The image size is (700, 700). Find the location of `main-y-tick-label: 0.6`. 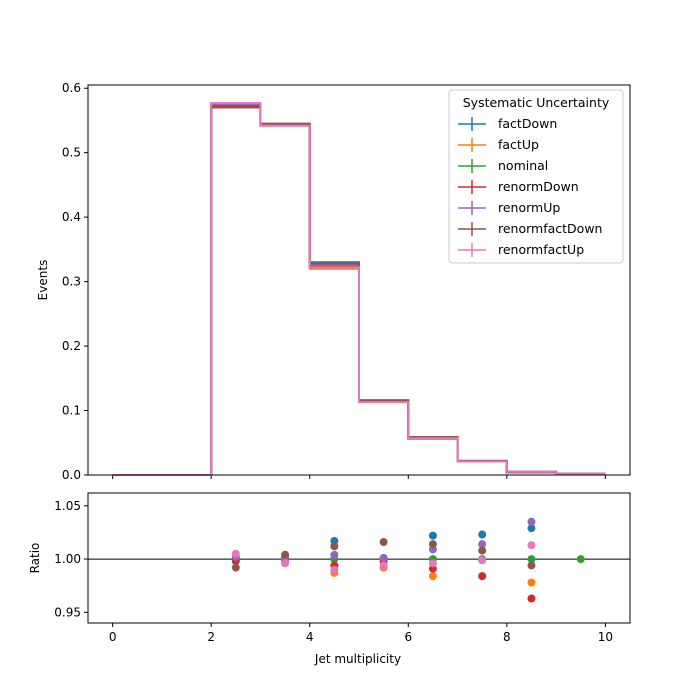

main-y-tick-label: 0.6 is located at coordinates (71, 88).